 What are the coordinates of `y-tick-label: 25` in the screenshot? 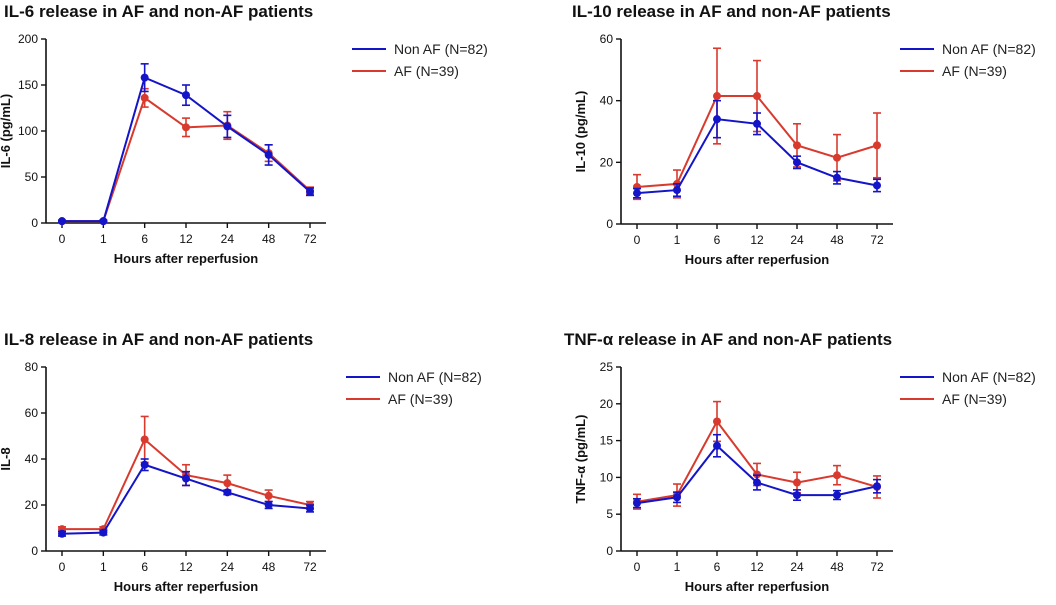 It's located at (607, 367).